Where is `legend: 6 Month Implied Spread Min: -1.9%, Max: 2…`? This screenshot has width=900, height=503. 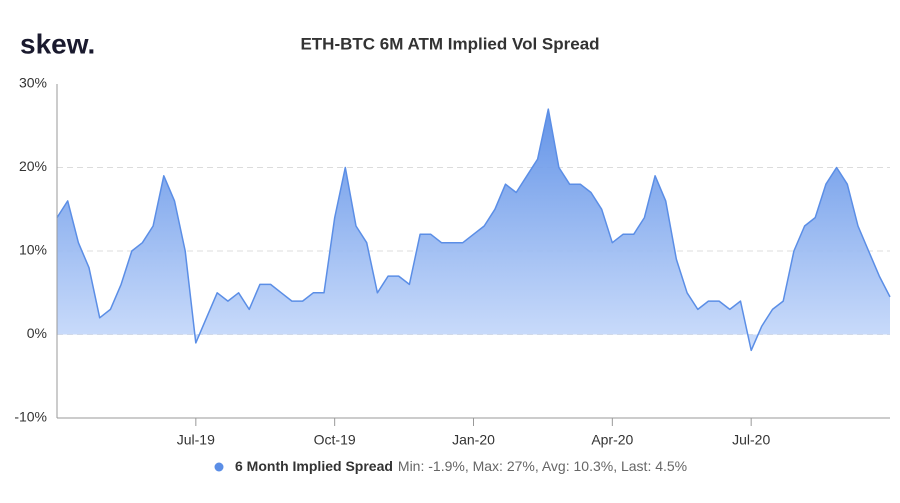 legend: 6 Month Implied Spread Min: -1.9%, Max: 2… is located at coordinates (450, 466).